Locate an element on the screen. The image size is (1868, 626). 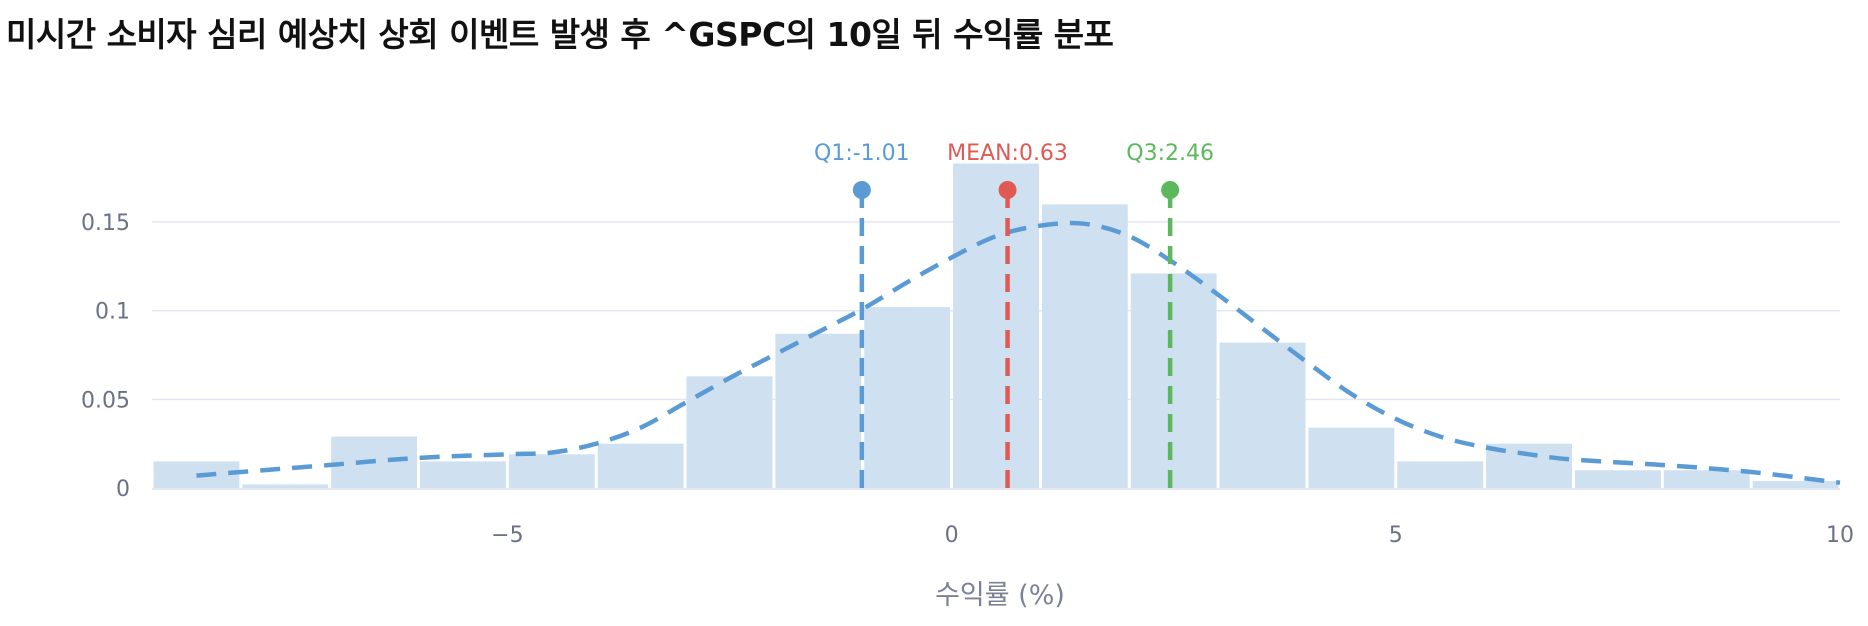
q1-marker-dot is located at coordinates (861, 190).